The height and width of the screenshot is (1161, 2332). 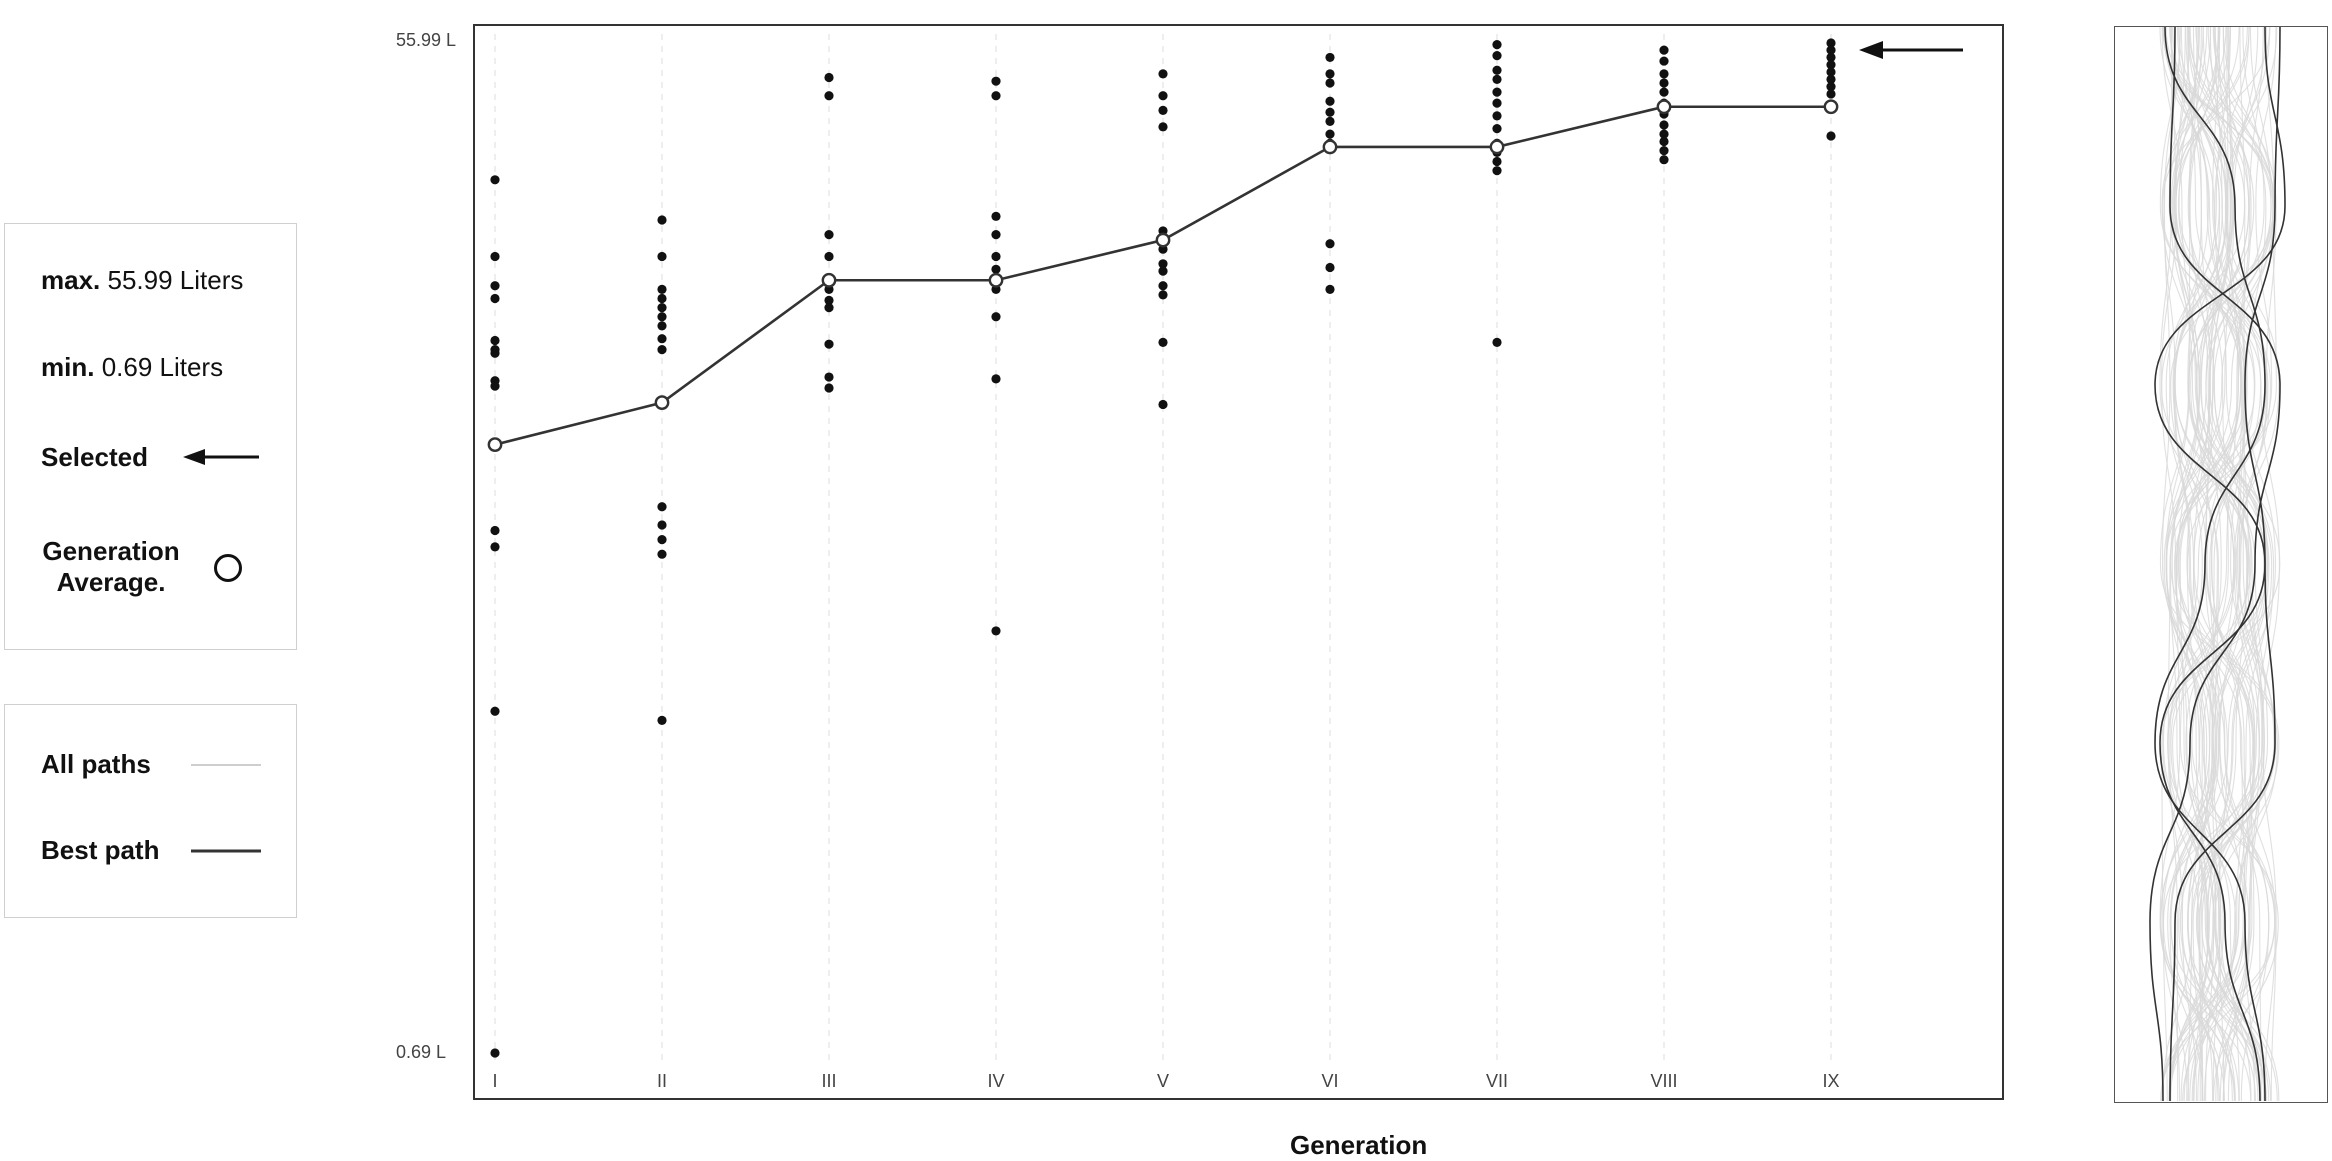 I want to click on y-max-tick-label: 55.99 L, so click(x=426, y=40).